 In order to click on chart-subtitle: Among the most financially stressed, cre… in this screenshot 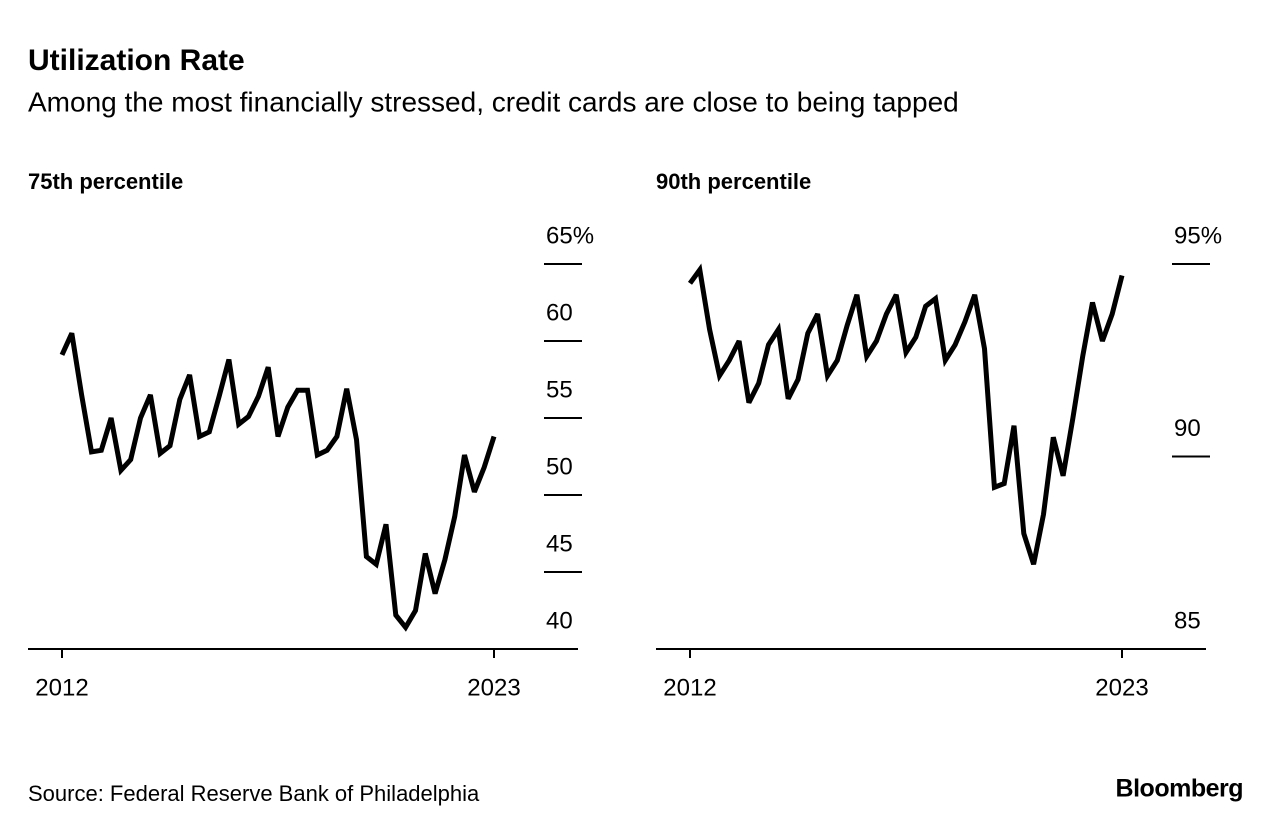, I will do `click(493, 101)`.